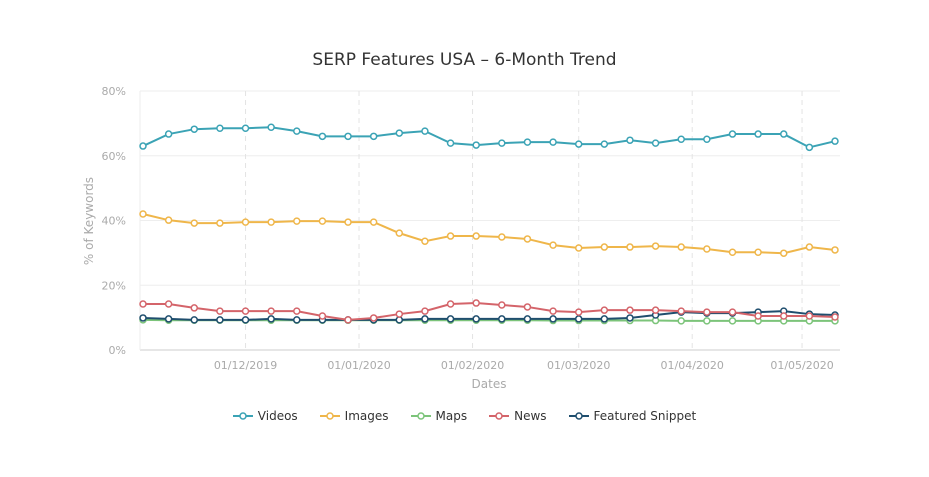 This screenshot has width=929, height=477. I want to click on legend-item: Images, so click(354, 416).